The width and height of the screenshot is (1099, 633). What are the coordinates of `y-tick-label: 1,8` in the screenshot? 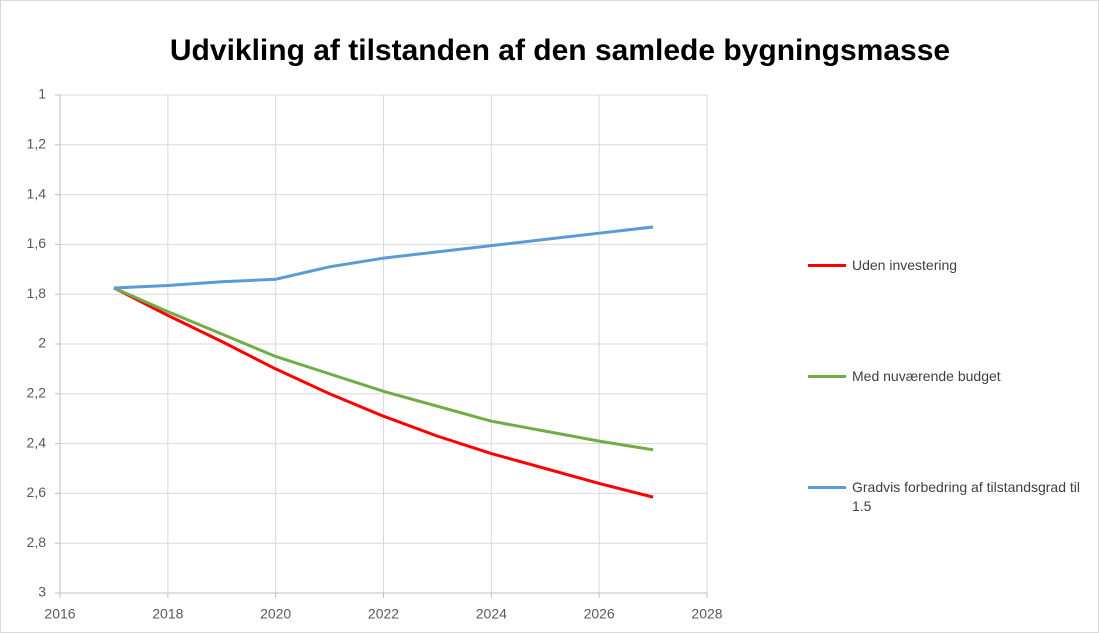 It's located at (37, 293).